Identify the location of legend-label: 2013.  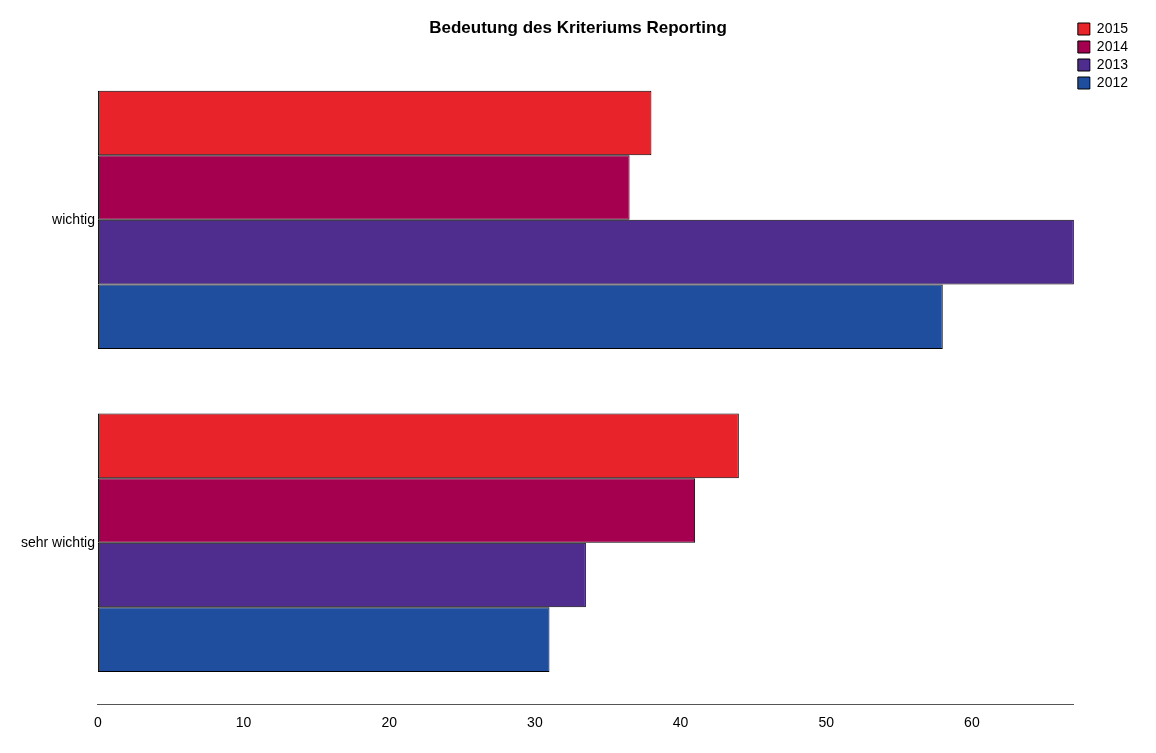
(1112, 63).